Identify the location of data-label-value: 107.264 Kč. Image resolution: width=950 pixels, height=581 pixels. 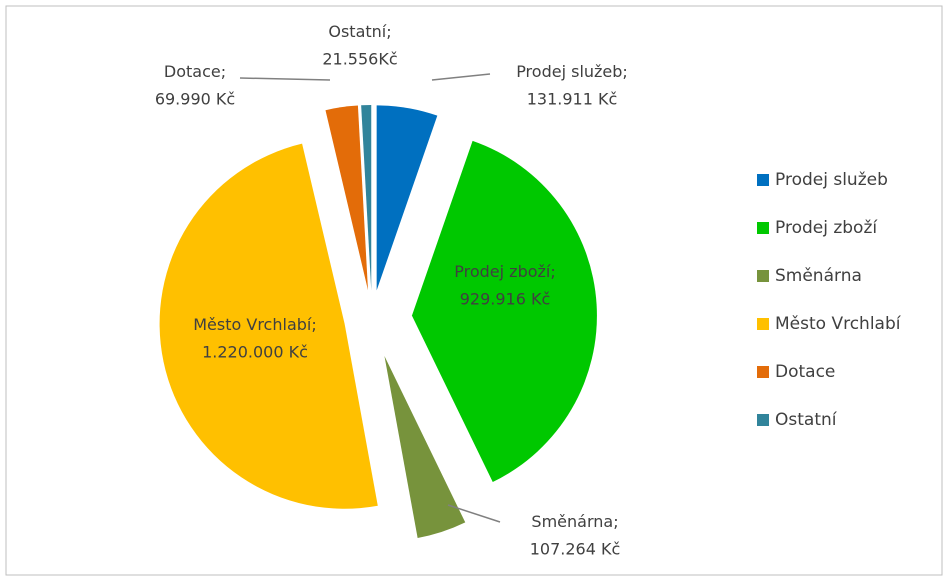
(575, 549).